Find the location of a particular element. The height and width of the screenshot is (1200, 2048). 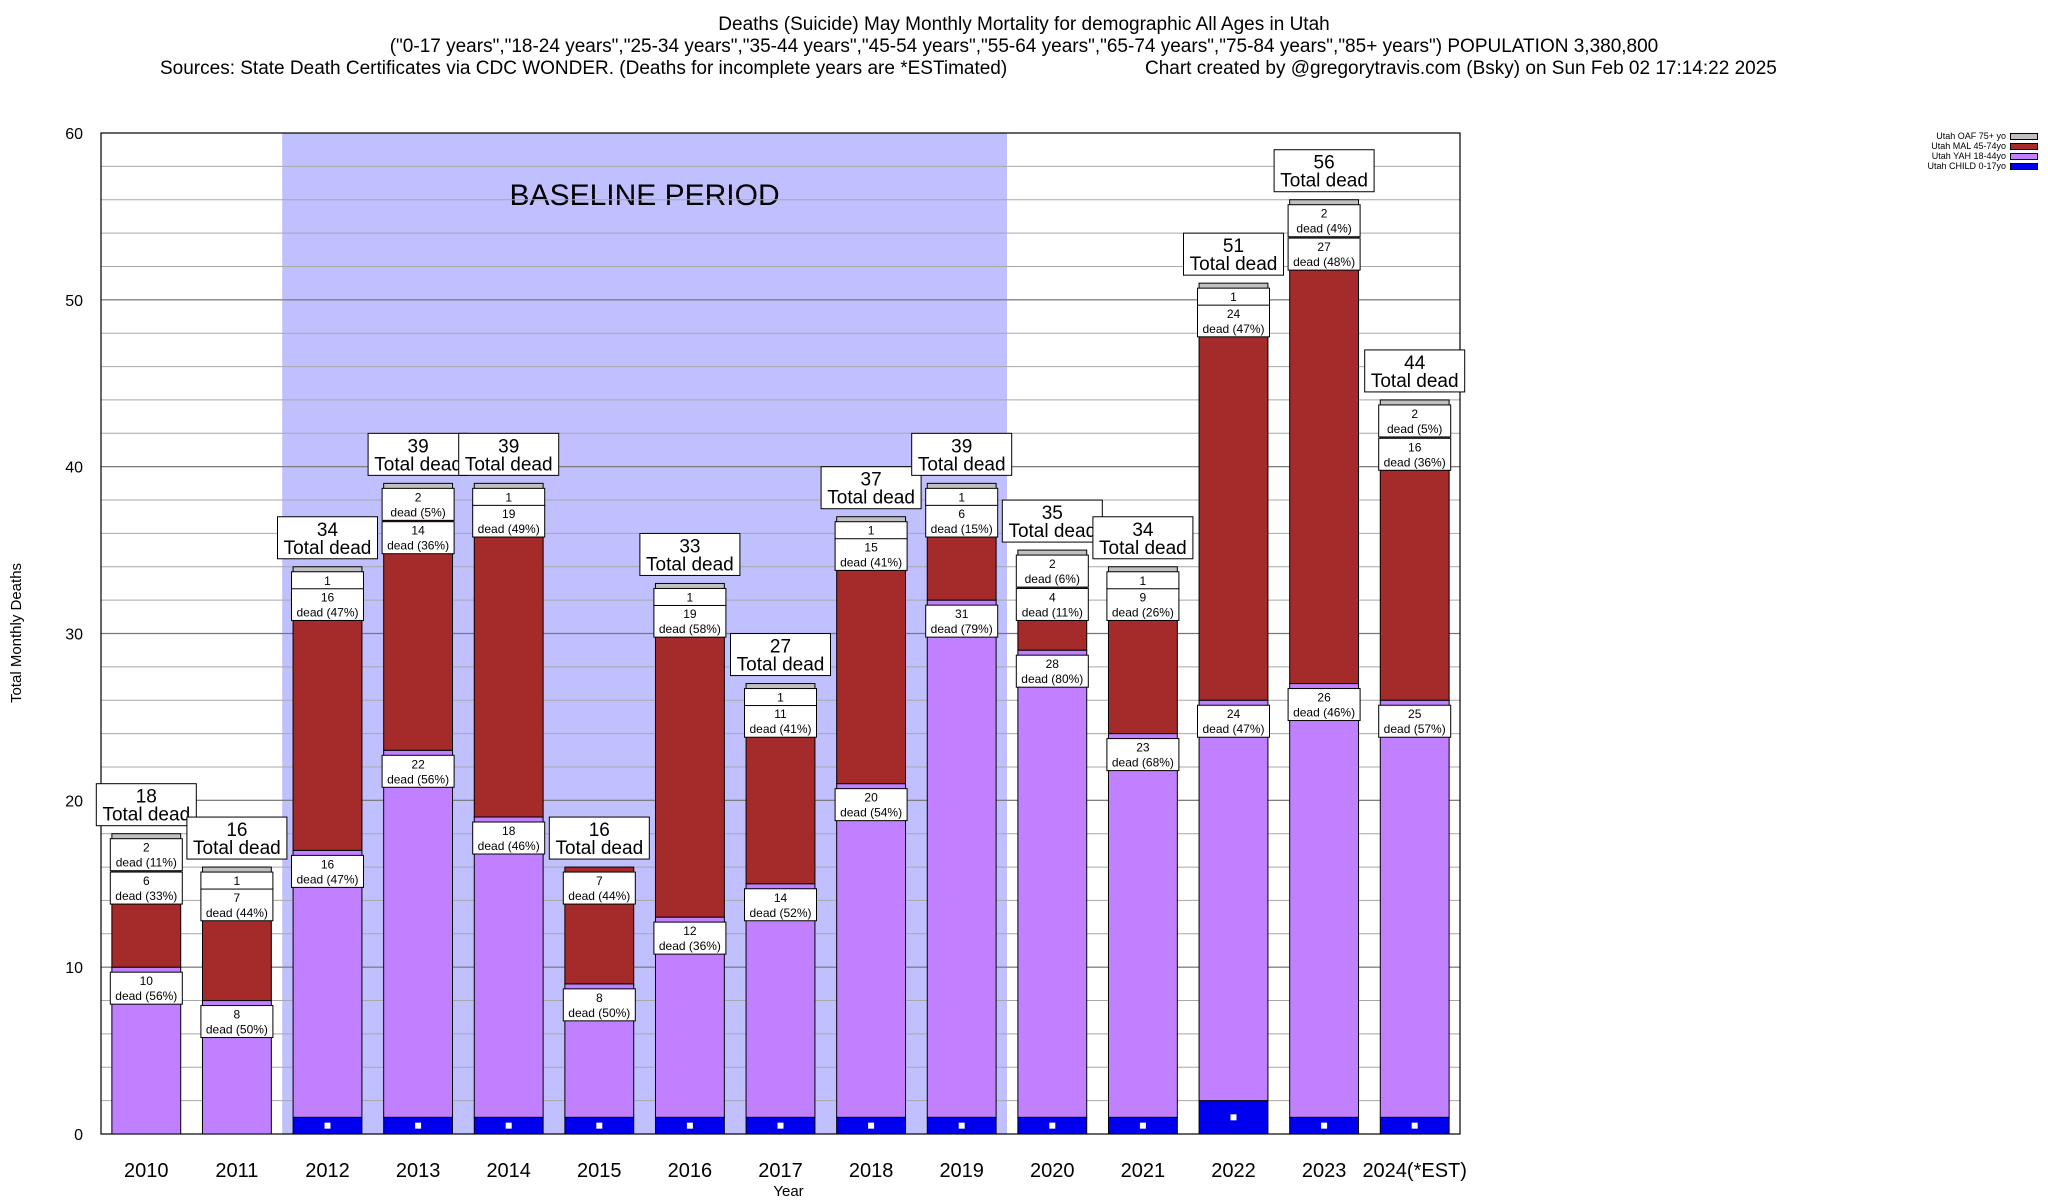

legend-label-child: Utah CHILD 0-17yo is located at coordinates (1966, 166).